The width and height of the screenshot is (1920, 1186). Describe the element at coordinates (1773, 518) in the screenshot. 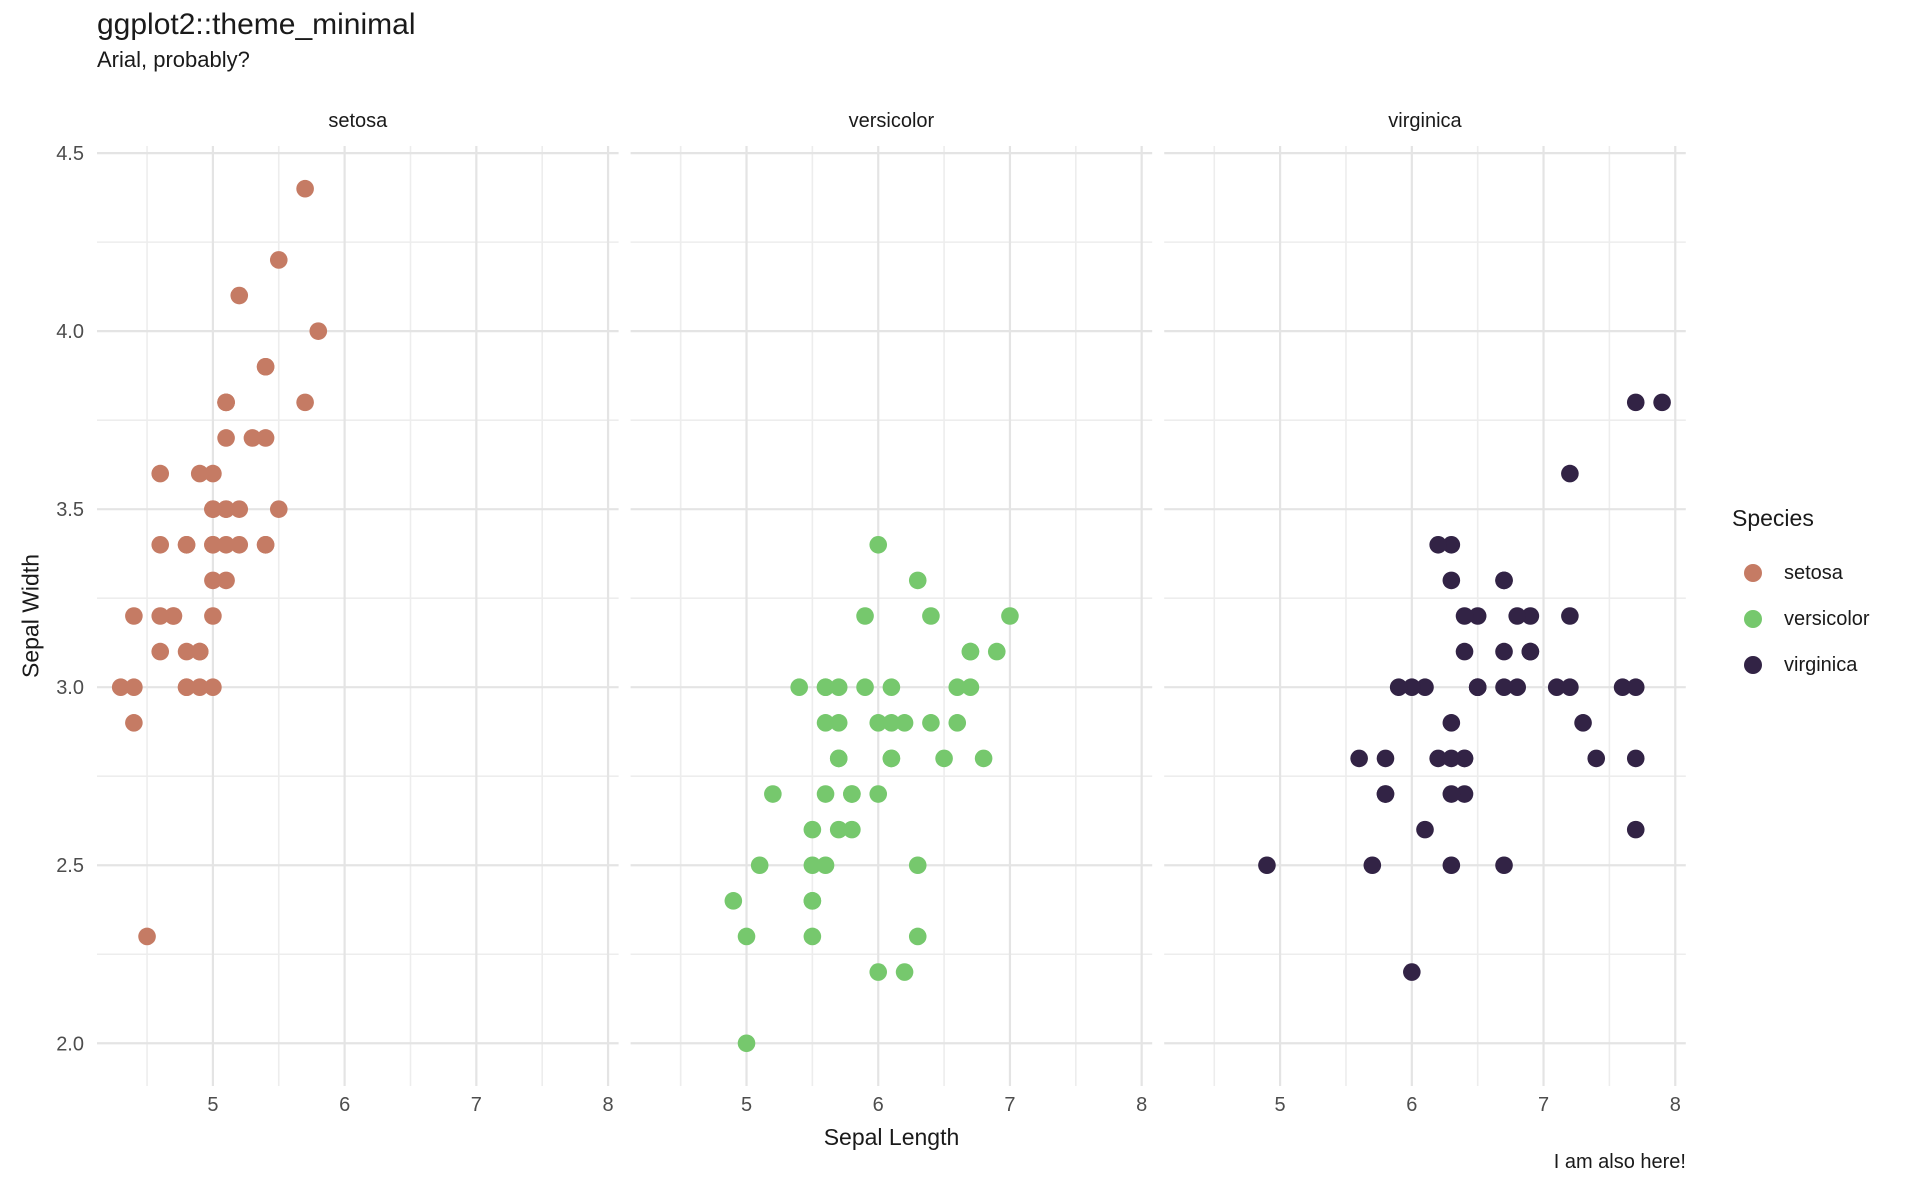

I see `legend-title: Species` at that location.